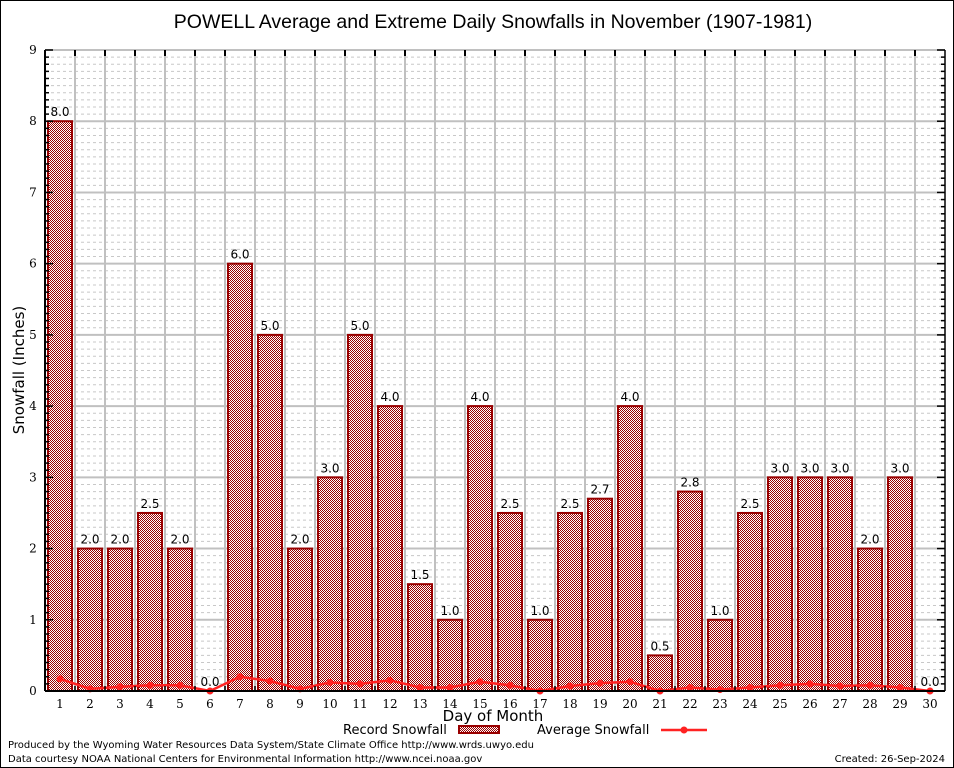 The width and height of the screenshot is (954, 768). I want to click on data-label-day-24: 2.5, so click(749, 504).